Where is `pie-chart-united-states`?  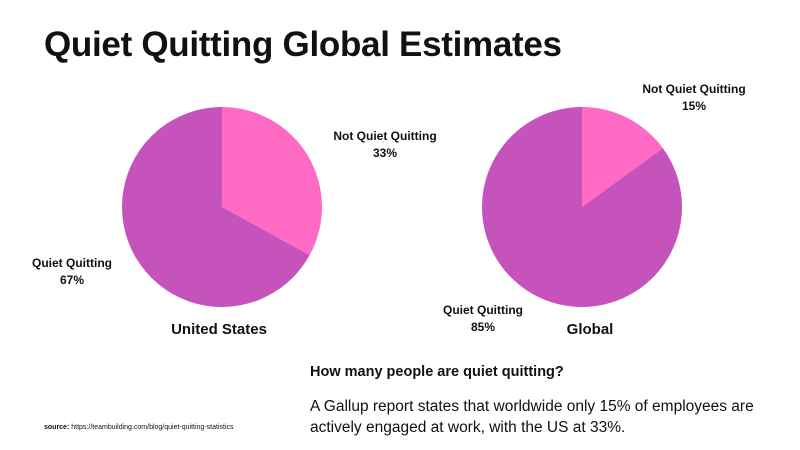 pie-chart-united-states is located at coordinates (221, 207).